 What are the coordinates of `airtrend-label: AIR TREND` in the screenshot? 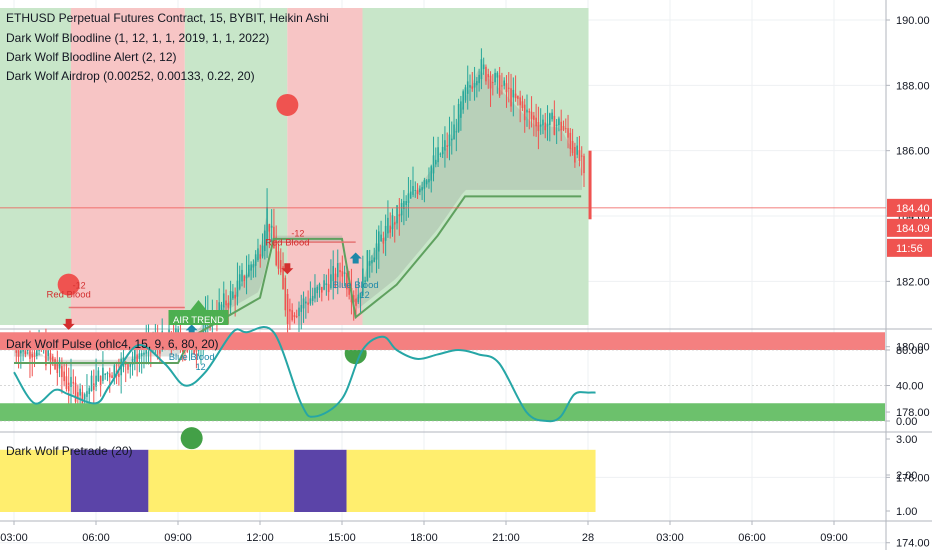 It's located at (198, 320).